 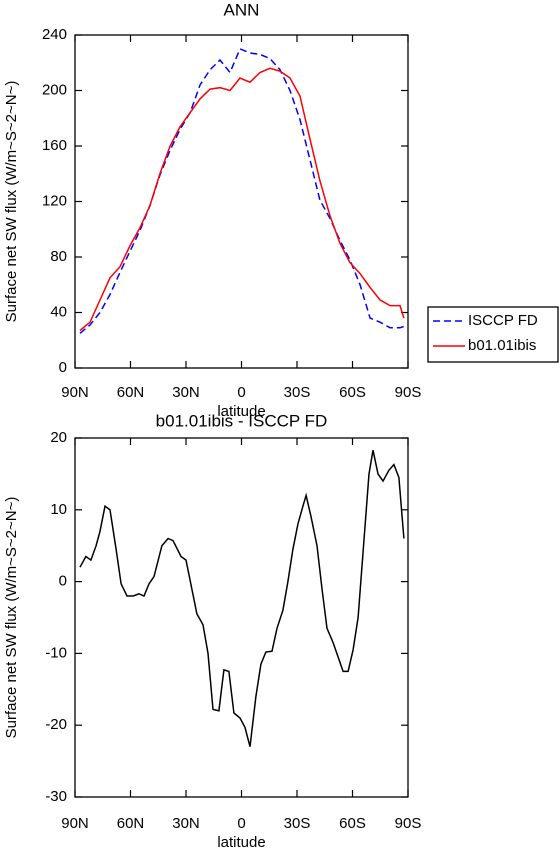 What do you see at coordinates (58, 437) in the screenshot?
I see `y-tick-label: 20` at bounding box center [58, 437].